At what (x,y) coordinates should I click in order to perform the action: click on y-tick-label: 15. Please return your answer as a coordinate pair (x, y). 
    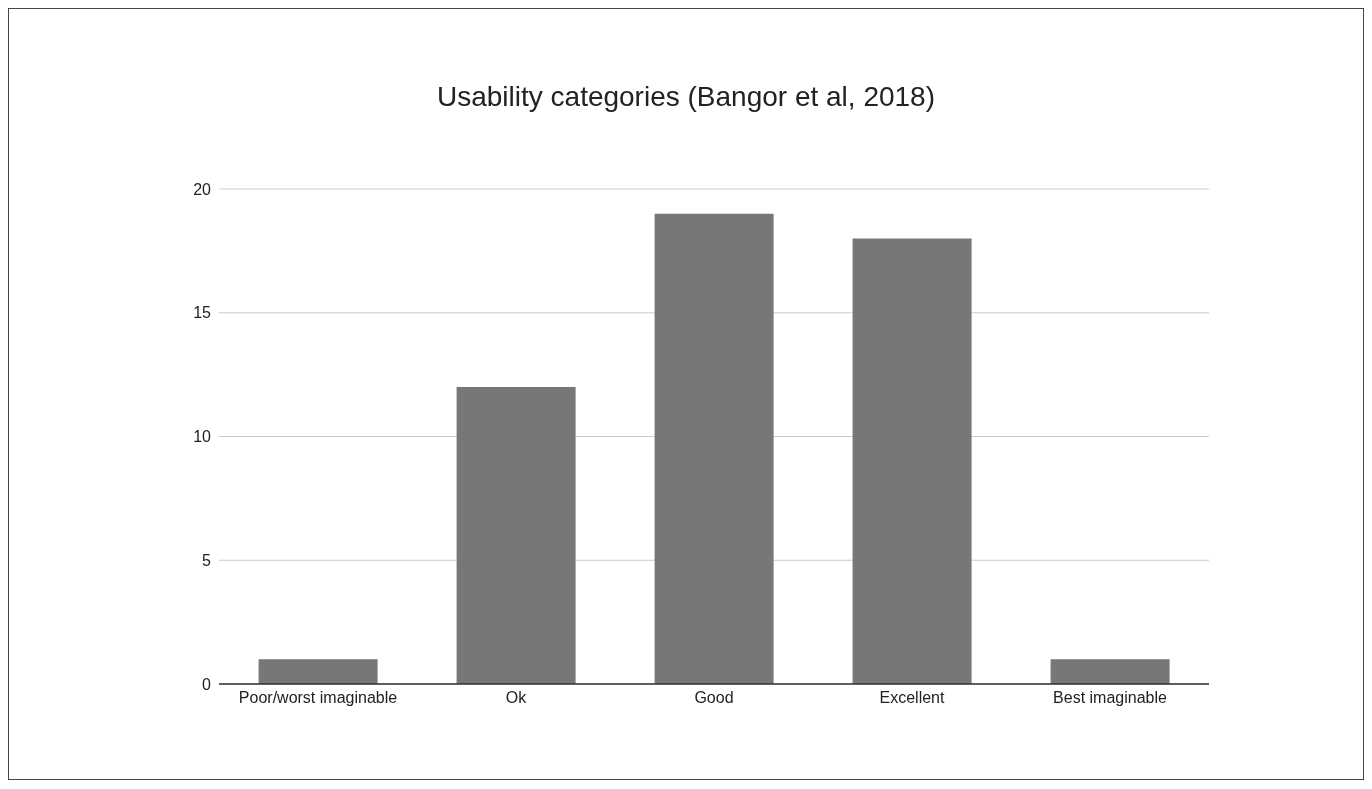
    Looking at the image, I should click on (202, 313).